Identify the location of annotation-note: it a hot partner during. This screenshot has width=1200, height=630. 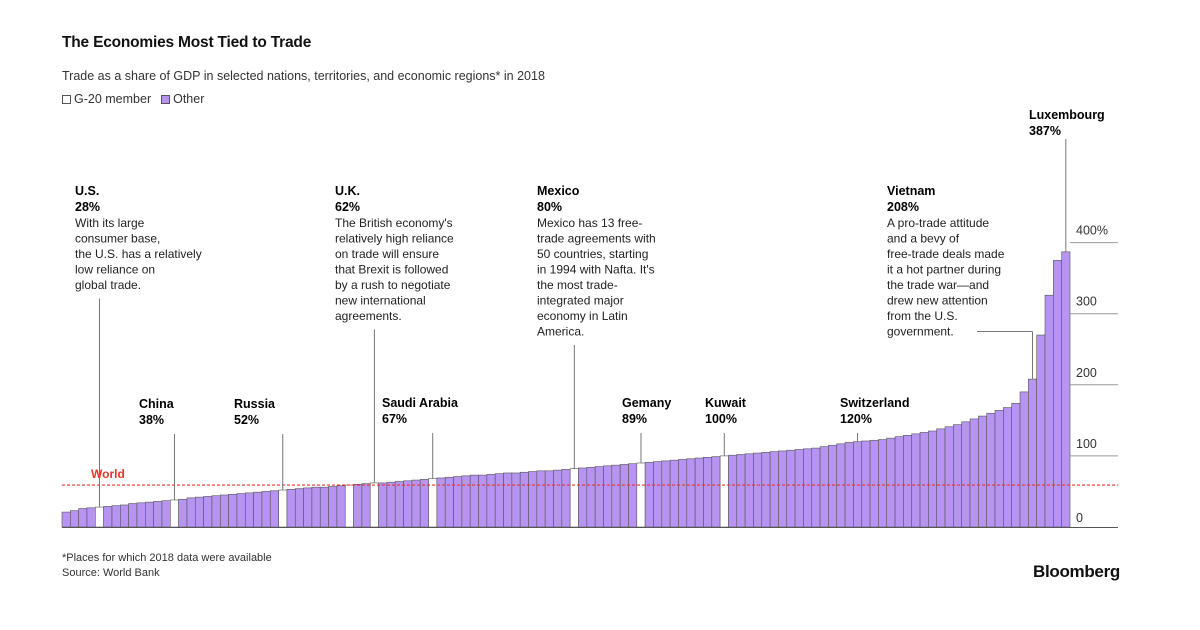
(944, 270).